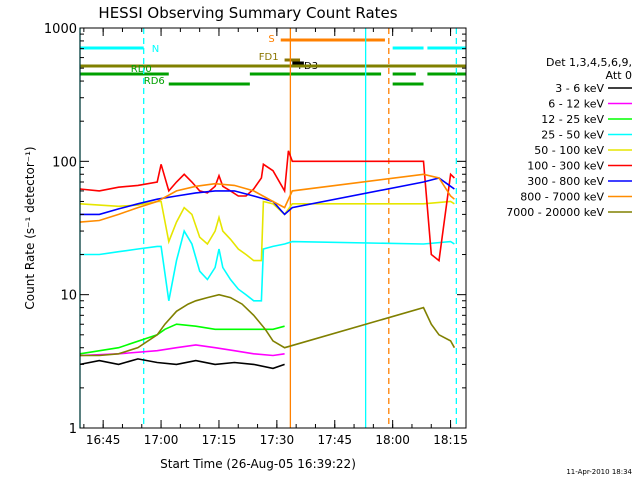 The width and height of the screenshot is (640, 480). Describe the element at coordinates (219, 440) in the screenshot. I see `x-tick-label: 17:15` at that location.